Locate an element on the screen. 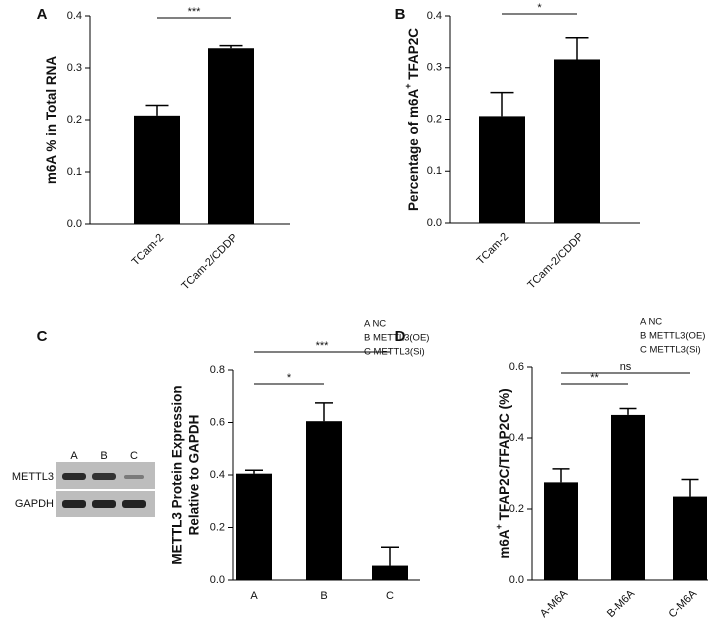 The height and width of the screenshot is (622, 709). blot-row-label: GAPDH is located at coordinates (34, 504).